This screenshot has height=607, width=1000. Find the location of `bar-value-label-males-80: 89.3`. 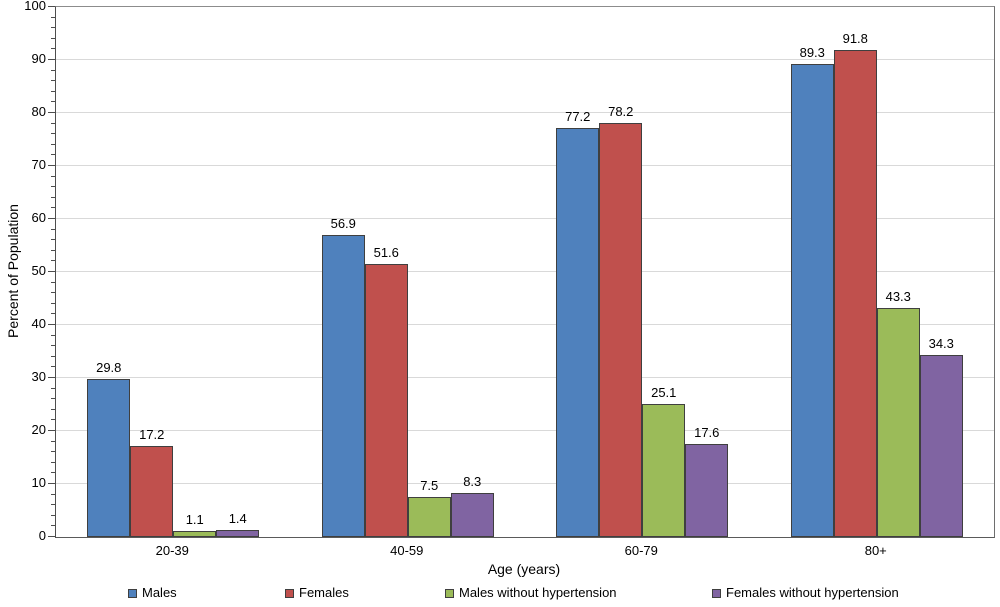

bar-value-label-males-80: 89.3 is located at coordinates (812, 52).